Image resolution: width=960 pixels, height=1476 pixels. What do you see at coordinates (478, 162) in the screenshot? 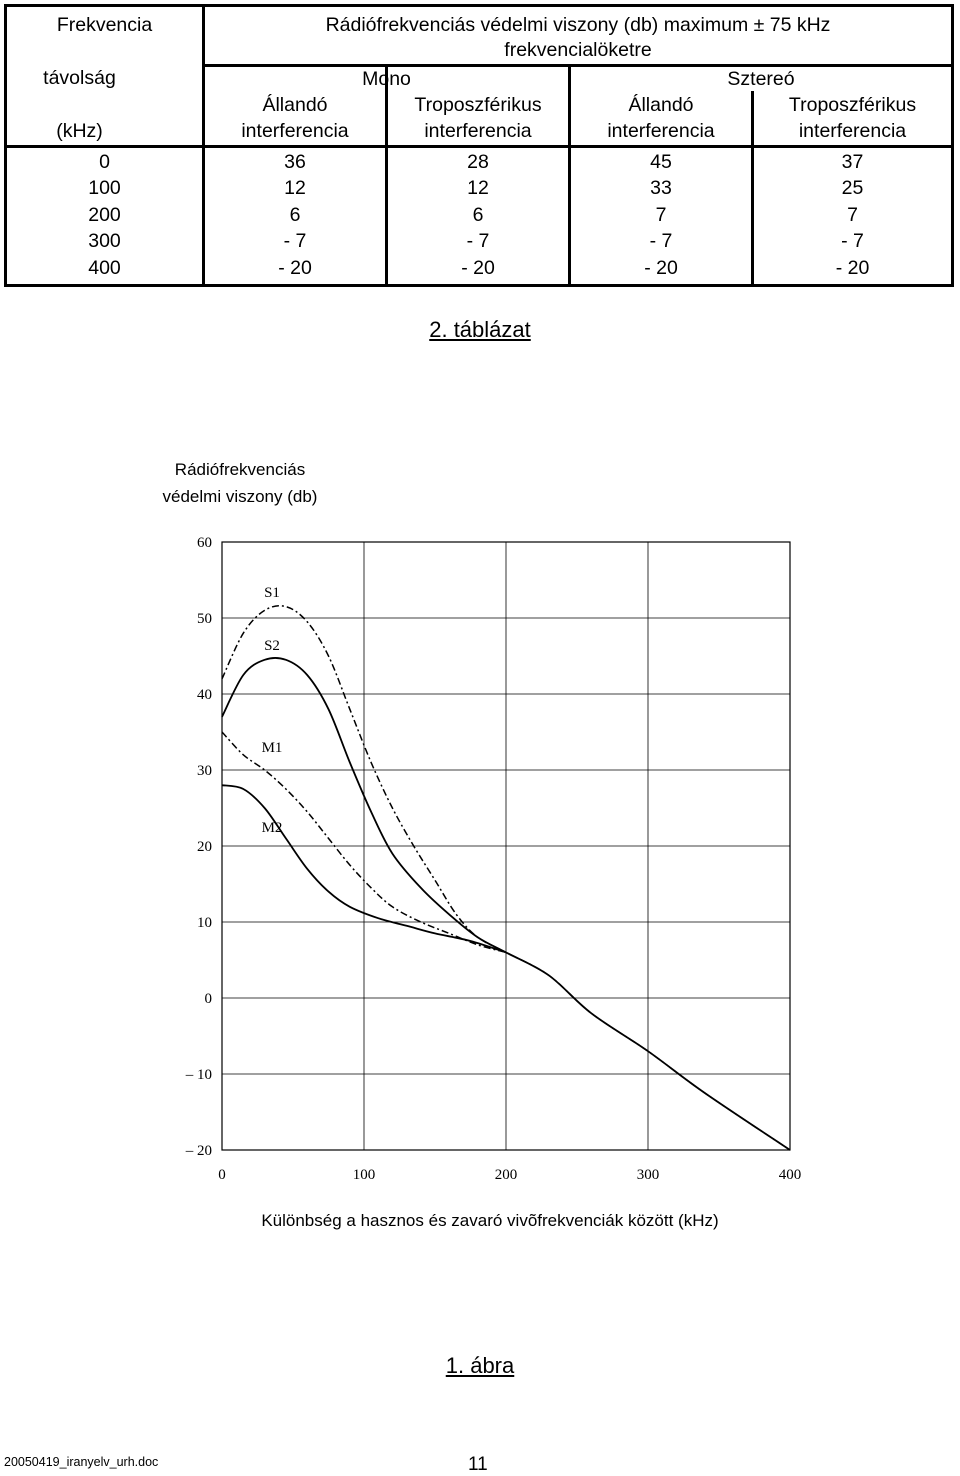
I see `table-cell: 28` at bounding box center [478, 162].